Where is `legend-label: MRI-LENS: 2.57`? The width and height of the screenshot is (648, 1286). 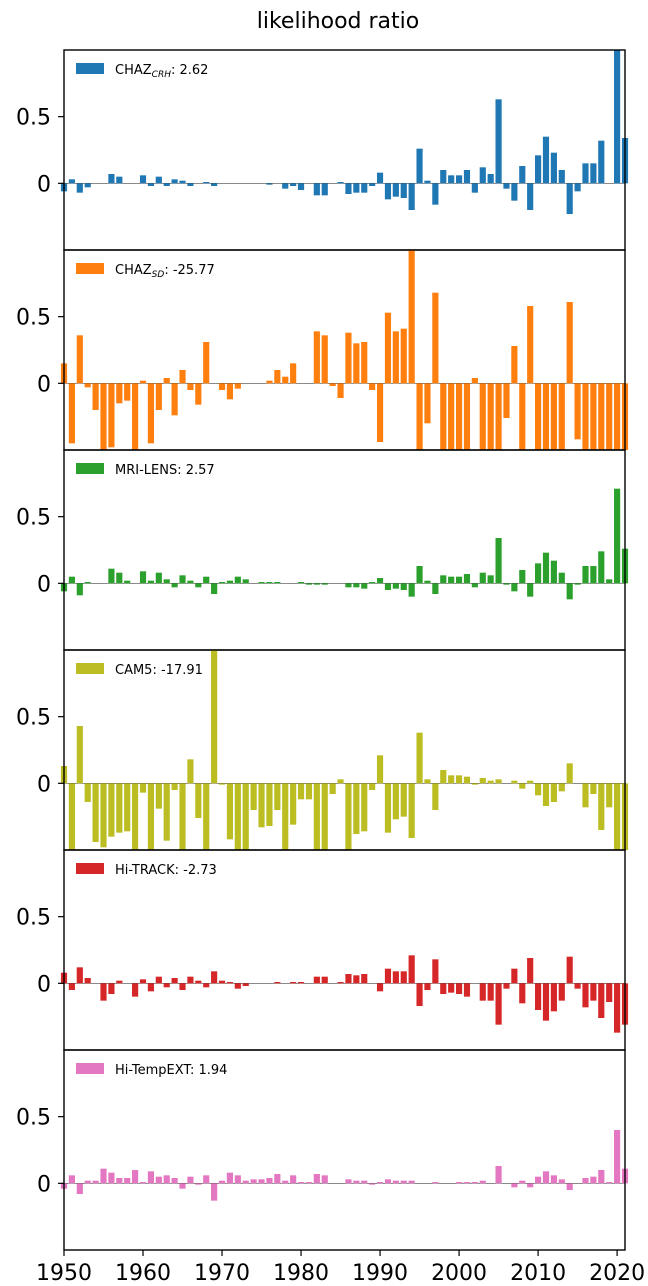 legend-label: MRI-LENS: 2.57 is located at coordinates (165, 470).